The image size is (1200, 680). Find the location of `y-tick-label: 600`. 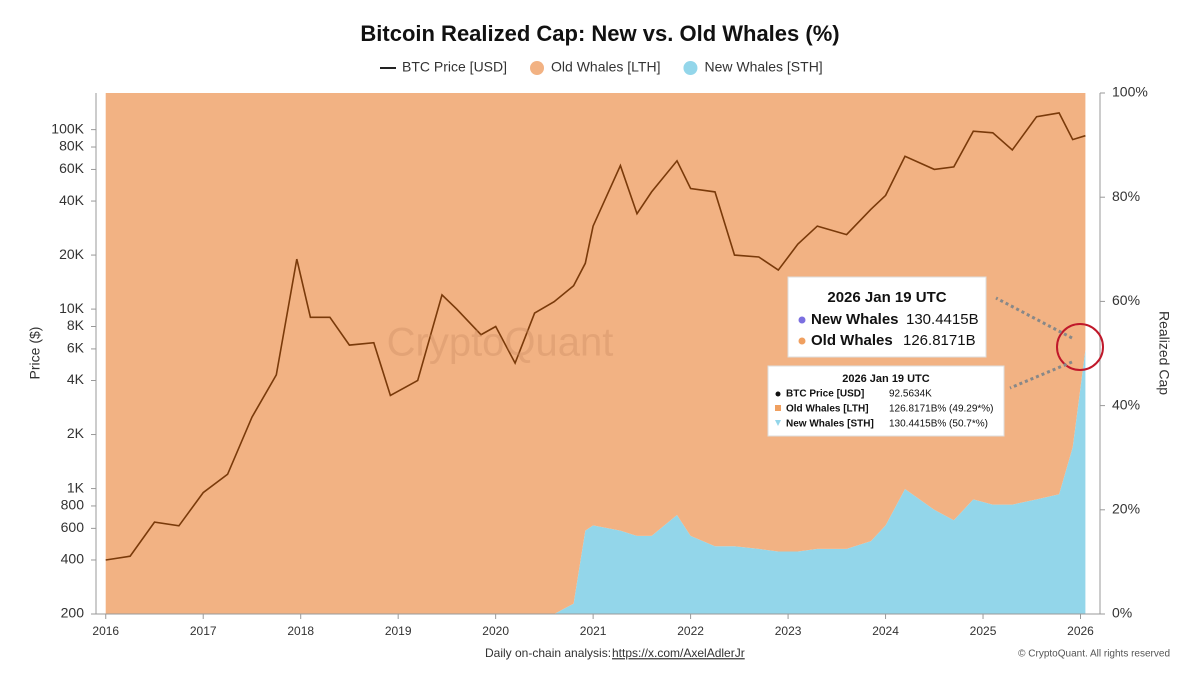

y-tick-label: 600 is located at coordinates (73, 527).